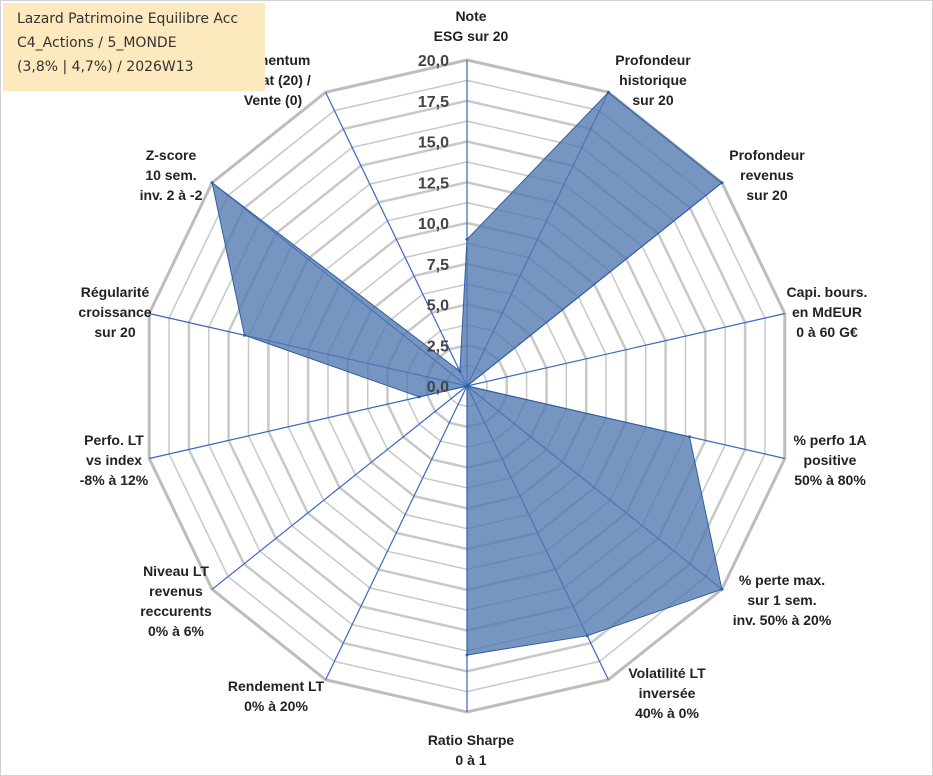  I want to click on axis-label: 10 sem., so click(170, 175).